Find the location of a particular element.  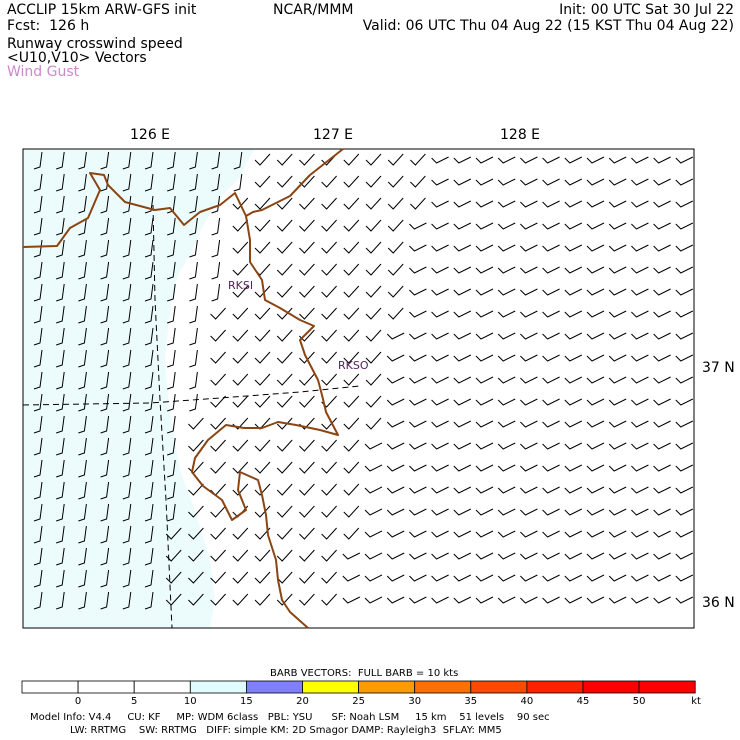

field-label-crosswind: Runway crosswind speed is located at coordinates (95, 44).